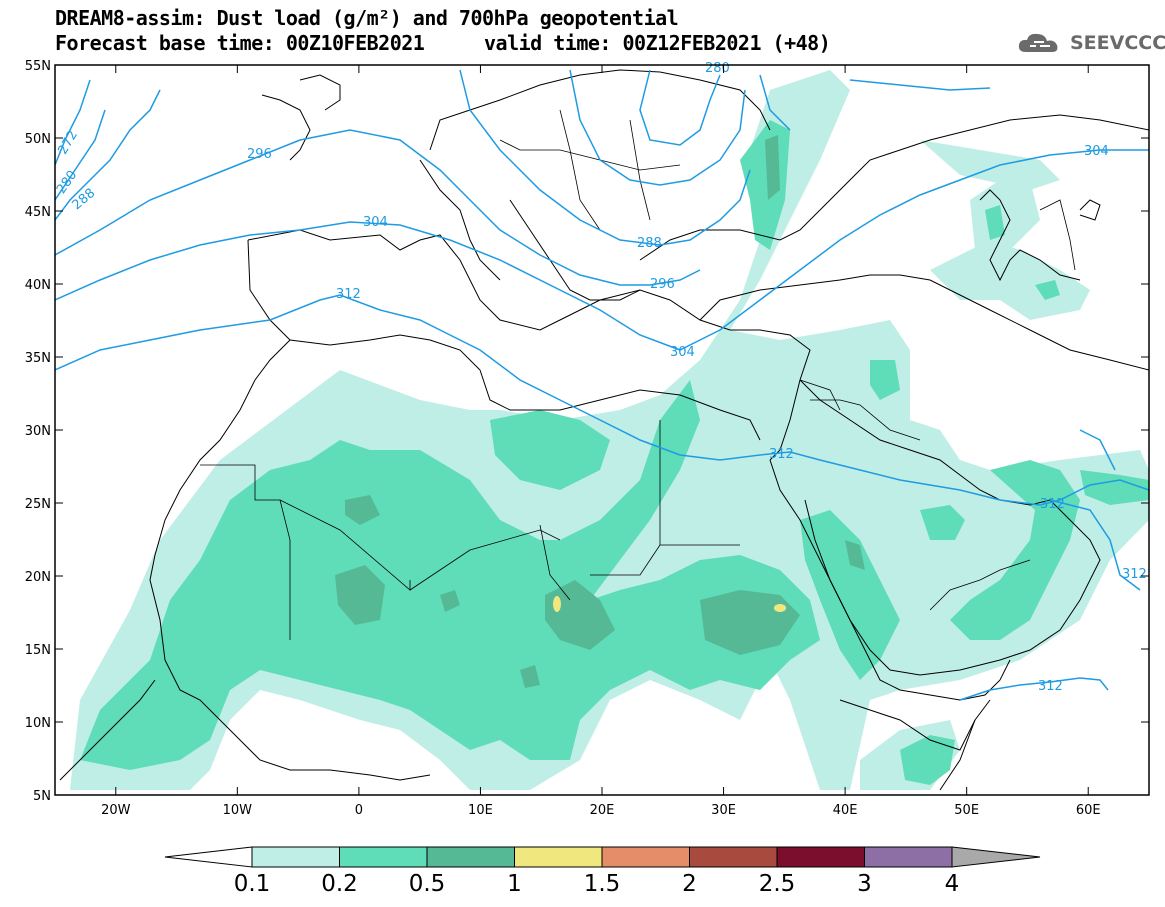  What do you see at coordinates (38, 358) in the screenshot?
I see `lat-tick-label: 35N` at bounding box center [38, 358].